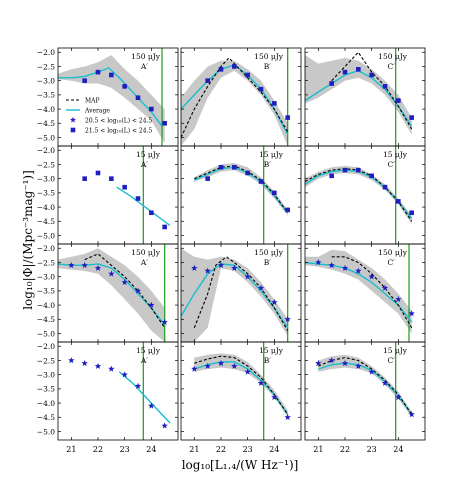 The width and height of the screenshot is (474, 486). Describe the element at coordinates (71, 449) in the screenshot. I see `x-tick-label: 21` at that location.